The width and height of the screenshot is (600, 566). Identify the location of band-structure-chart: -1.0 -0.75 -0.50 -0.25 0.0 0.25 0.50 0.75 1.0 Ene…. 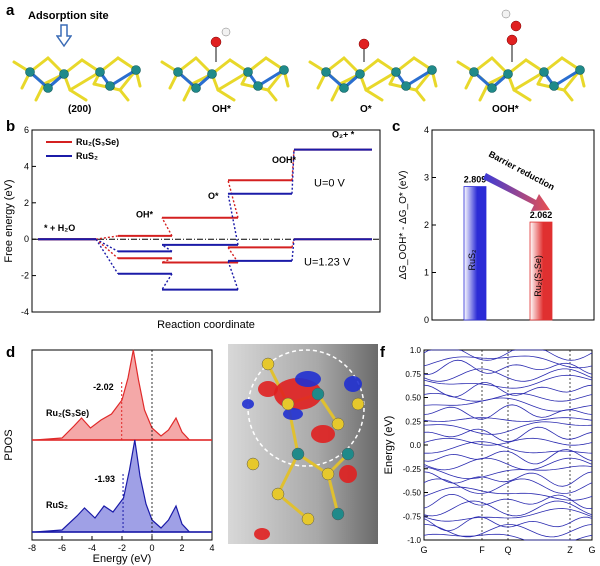
(489, 450).